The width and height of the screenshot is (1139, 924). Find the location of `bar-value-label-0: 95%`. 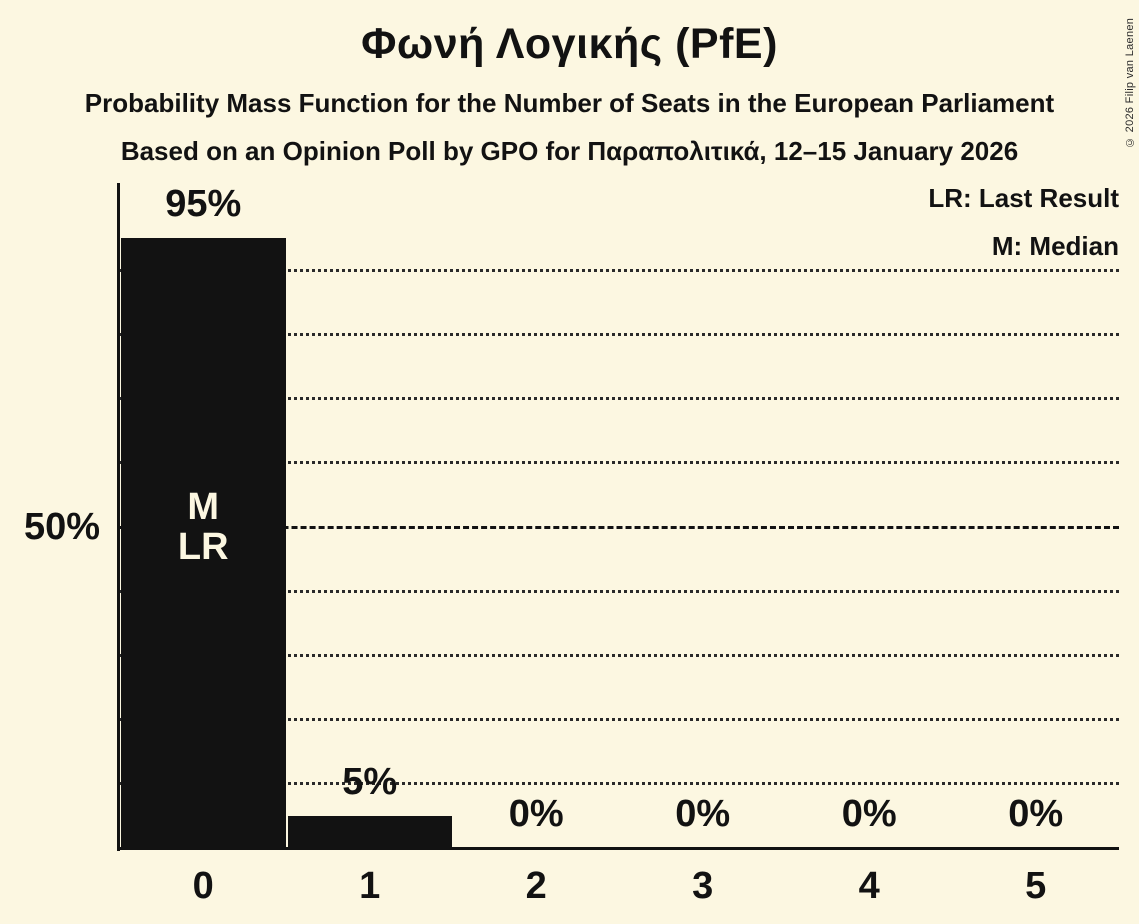

bar-value-label-0: 95% is located at coordinates (203, 204).